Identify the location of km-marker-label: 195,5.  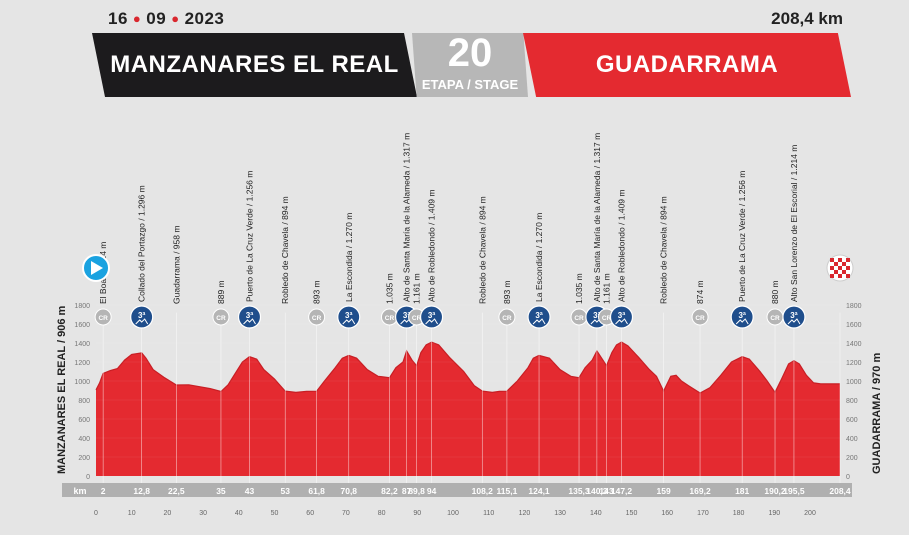
(794, 491).